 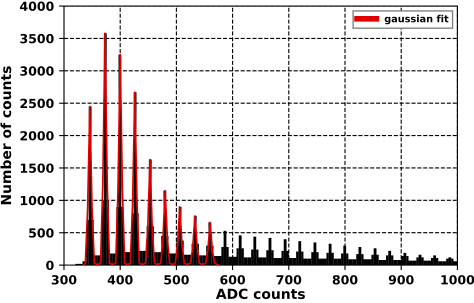 I want to click on y-tick-label: 1500, so click(x=37, y=168).